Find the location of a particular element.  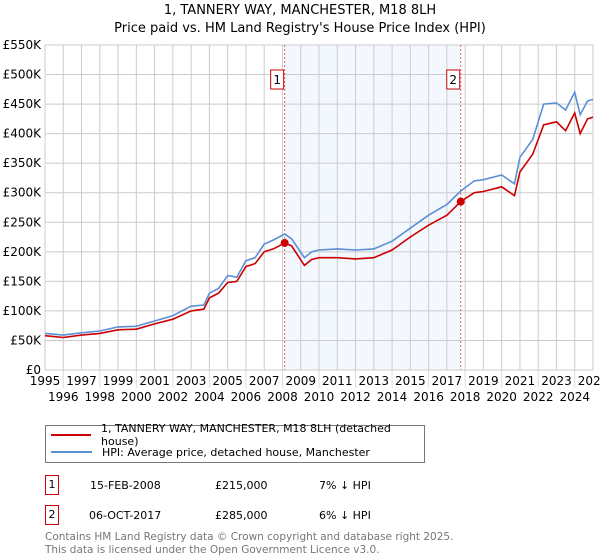

x-tick-label: 2011 is located at coordinates (337, 381).